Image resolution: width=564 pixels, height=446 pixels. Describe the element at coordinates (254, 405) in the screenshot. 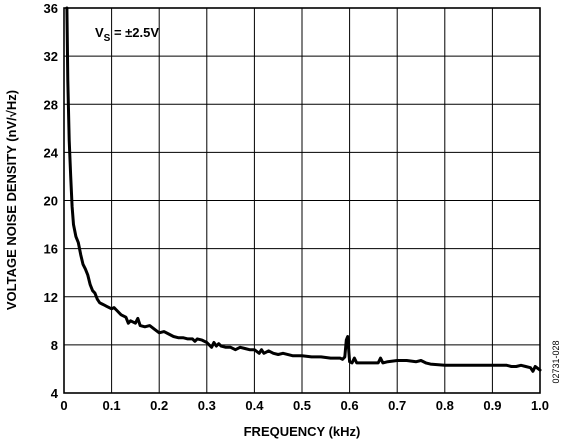

I see `x-tick-label: 0.4` at that location.